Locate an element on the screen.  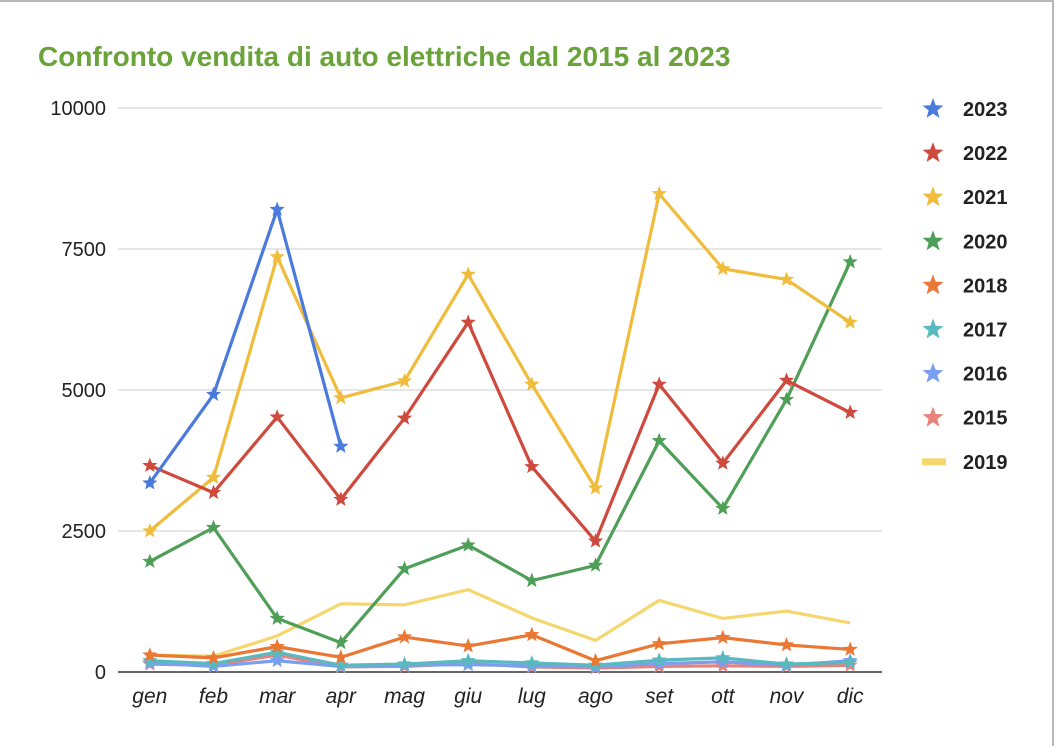
legend-item: 2019 is located at coordinates (965, 463).